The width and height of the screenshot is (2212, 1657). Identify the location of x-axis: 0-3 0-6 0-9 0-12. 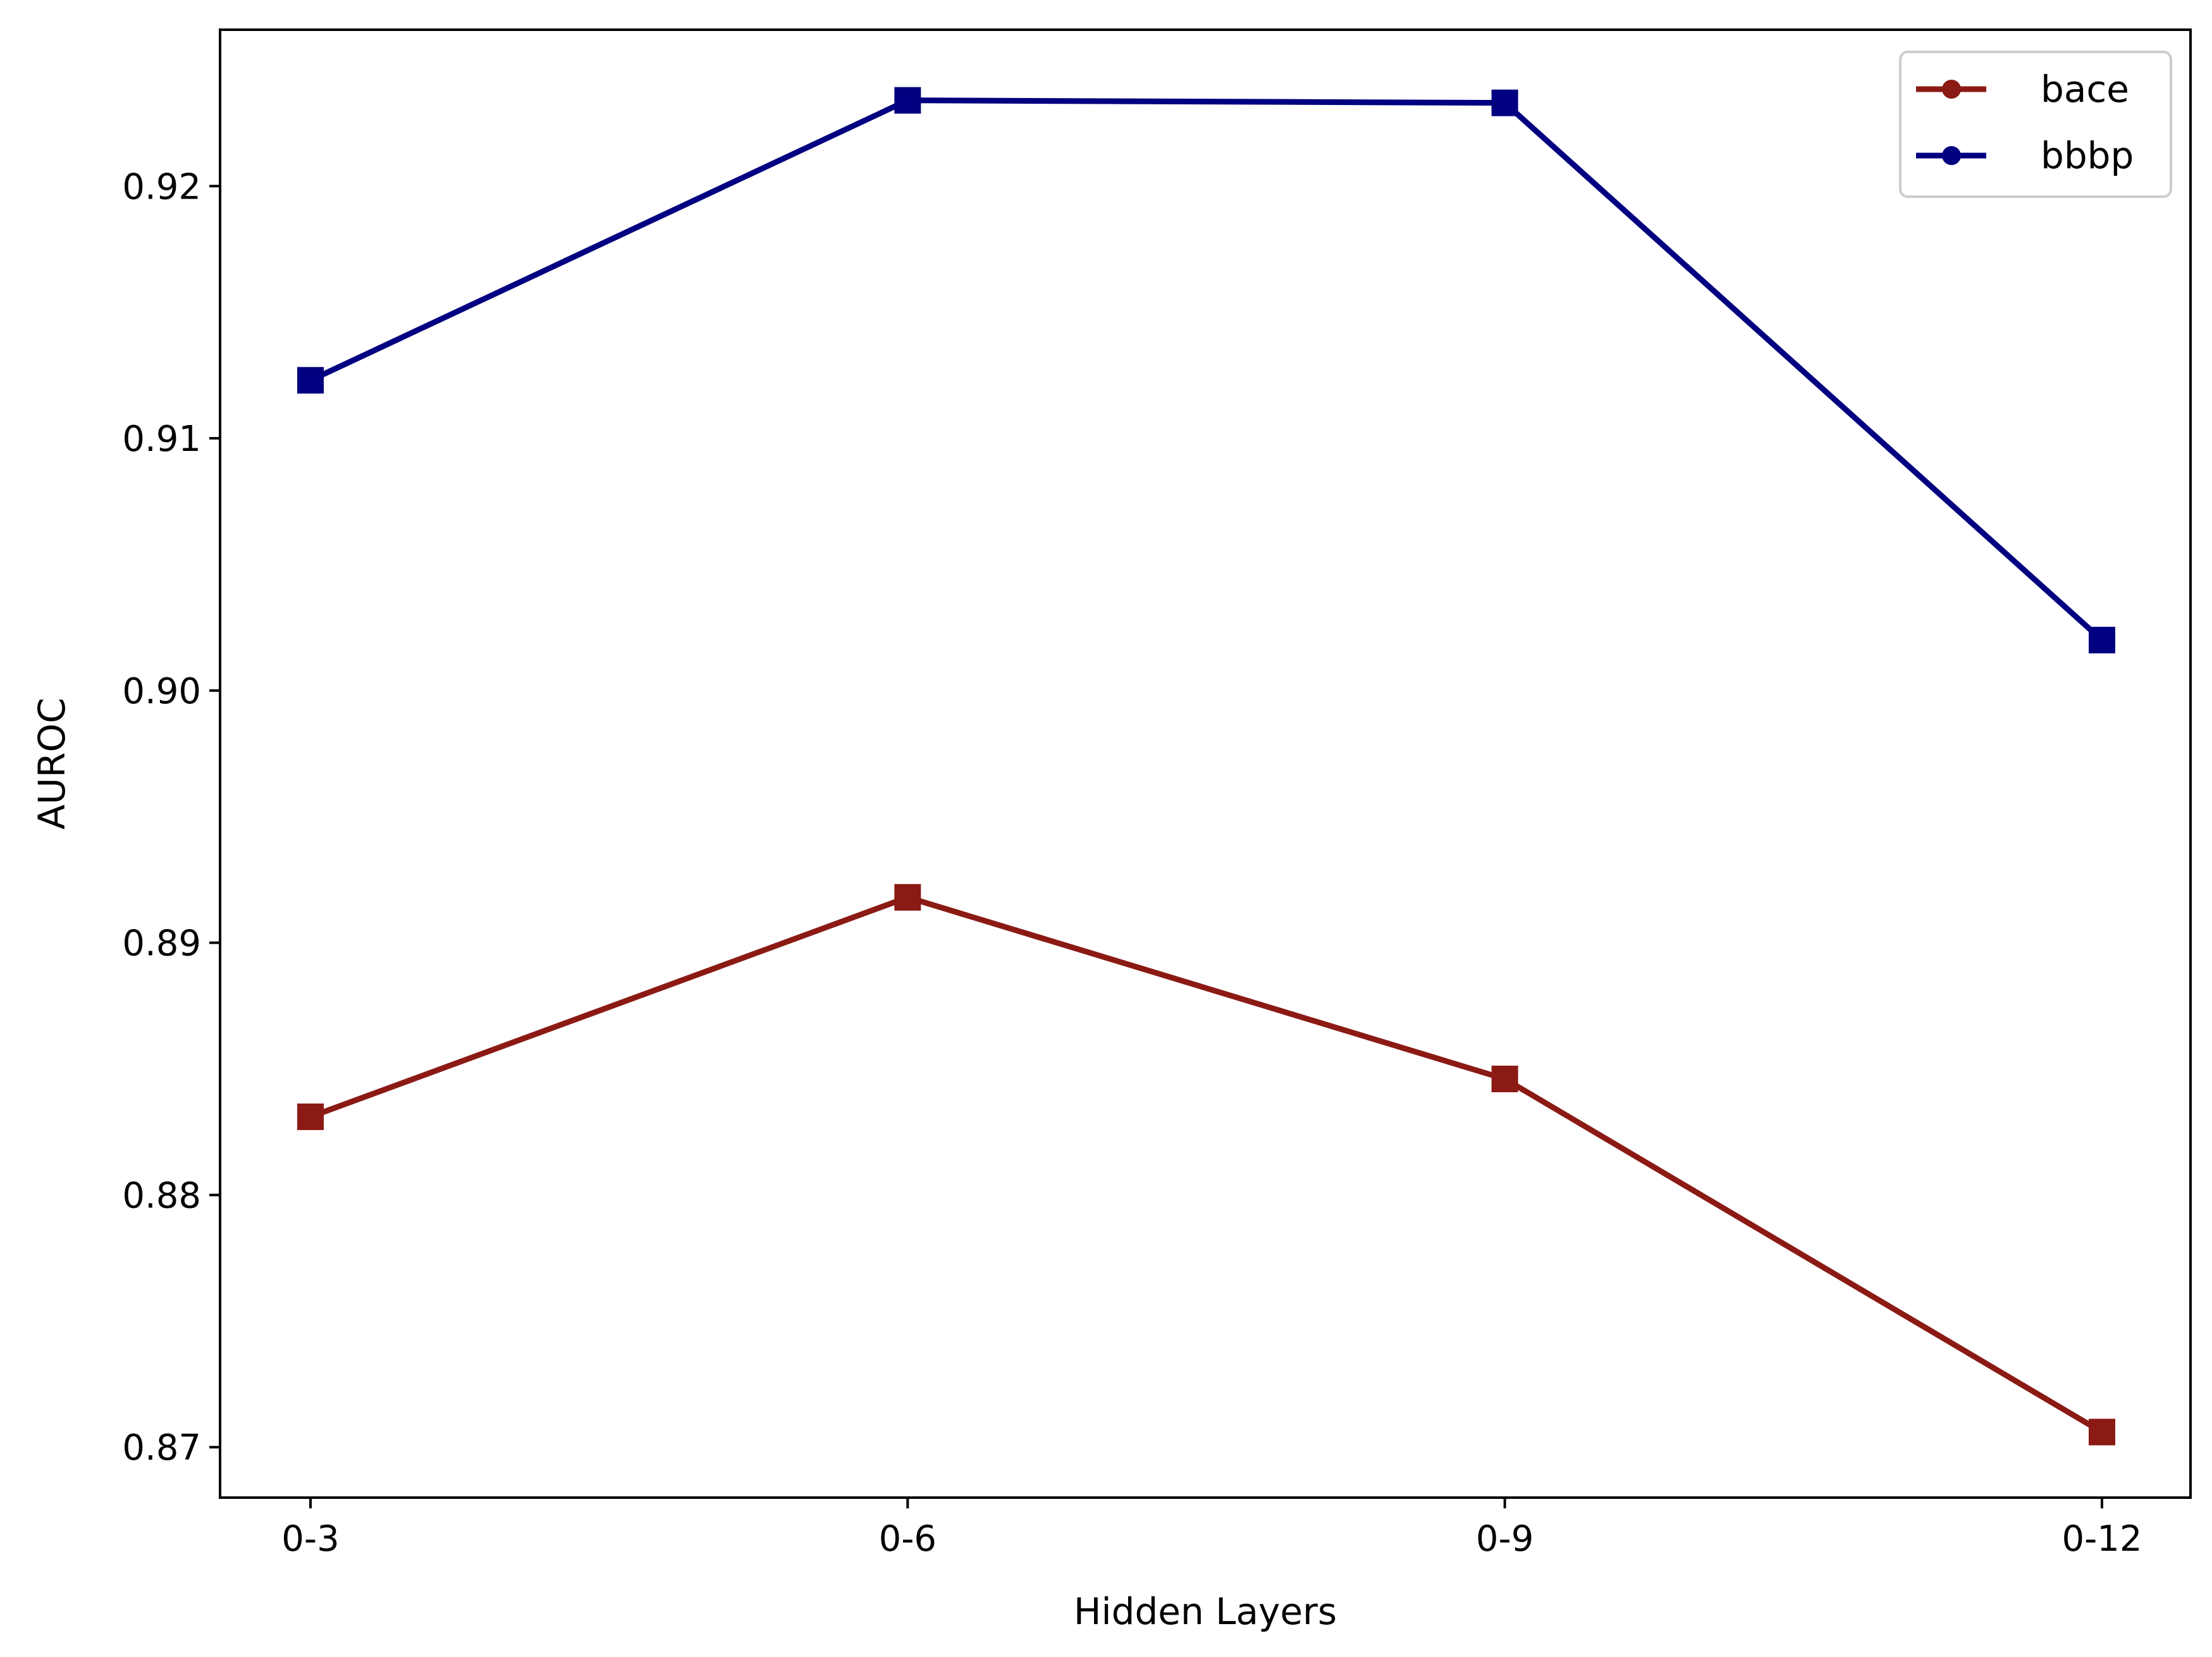
(1211, 1529).